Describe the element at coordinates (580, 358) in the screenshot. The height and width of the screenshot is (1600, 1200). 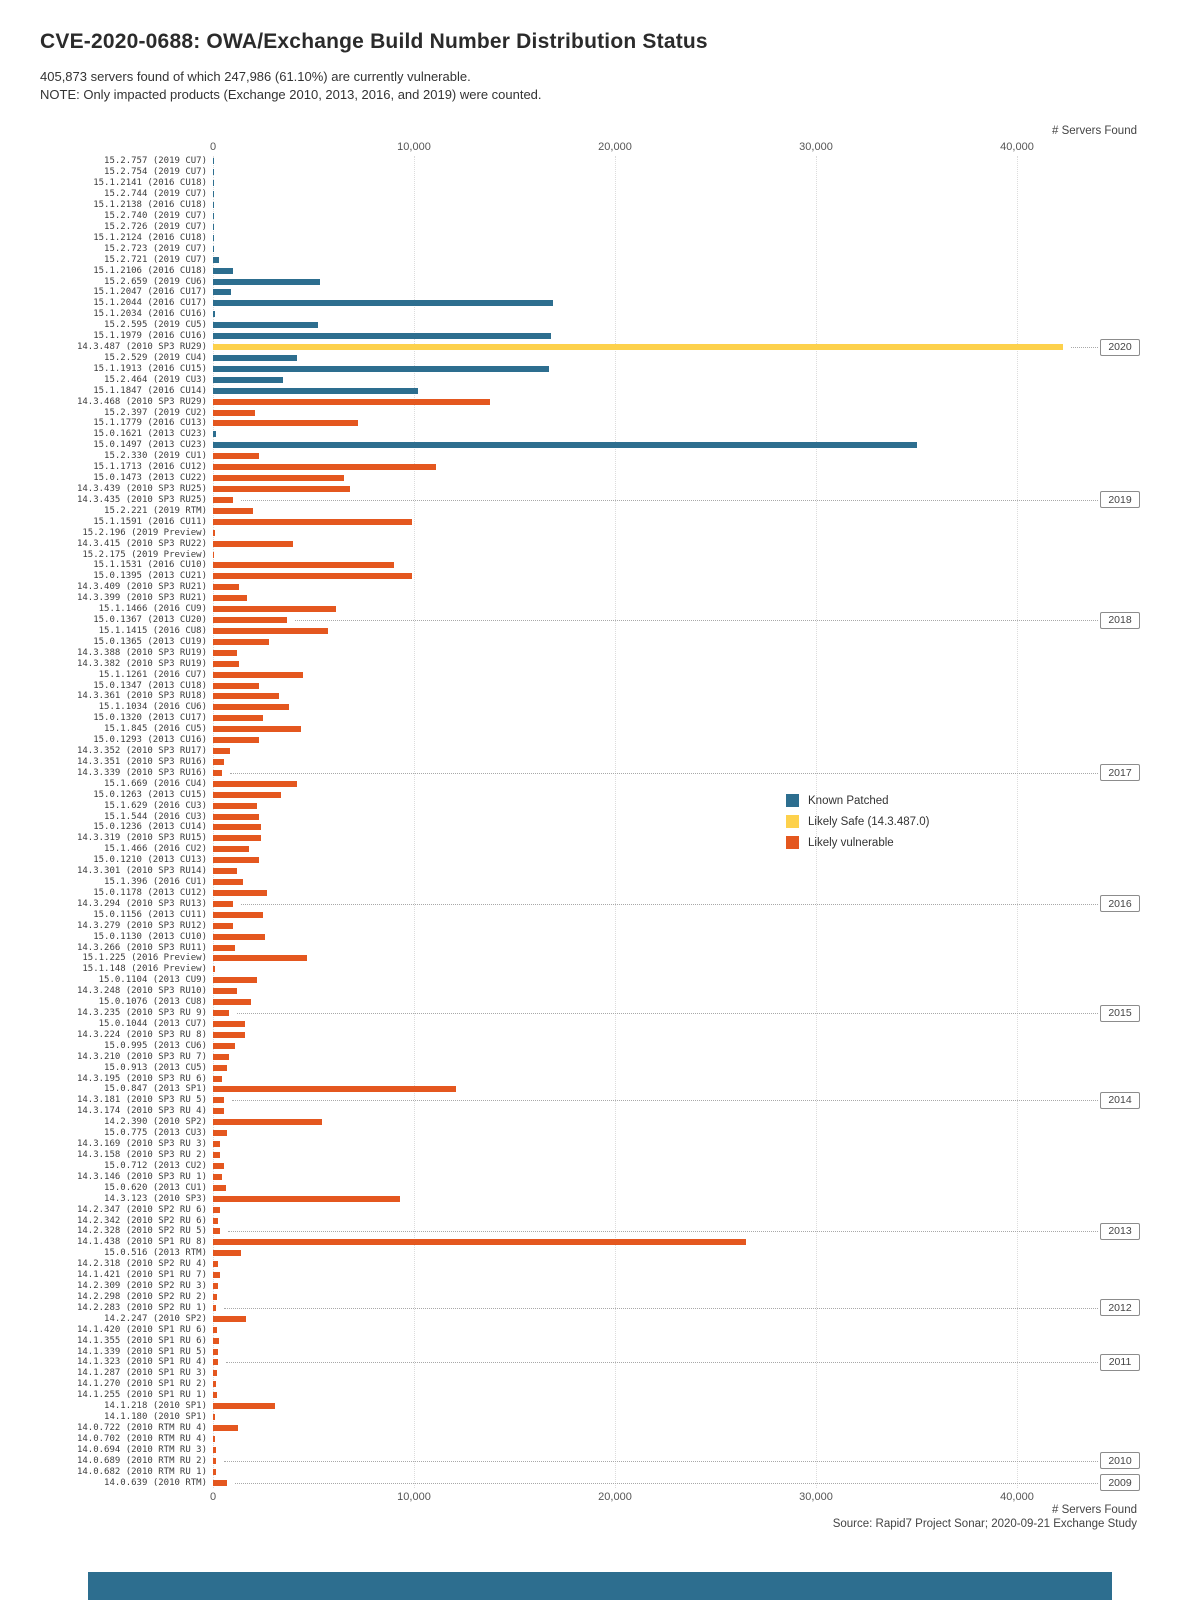
I see `chart-row: 15.2.529 (2019 CU4)` at that location.